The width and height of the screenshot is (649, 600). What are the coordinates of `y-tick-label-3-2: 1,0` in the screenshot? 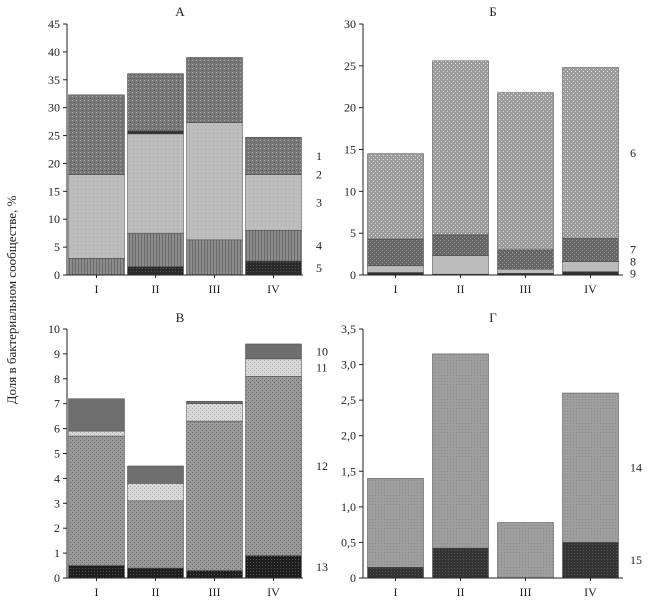 It's located at (348, 507).